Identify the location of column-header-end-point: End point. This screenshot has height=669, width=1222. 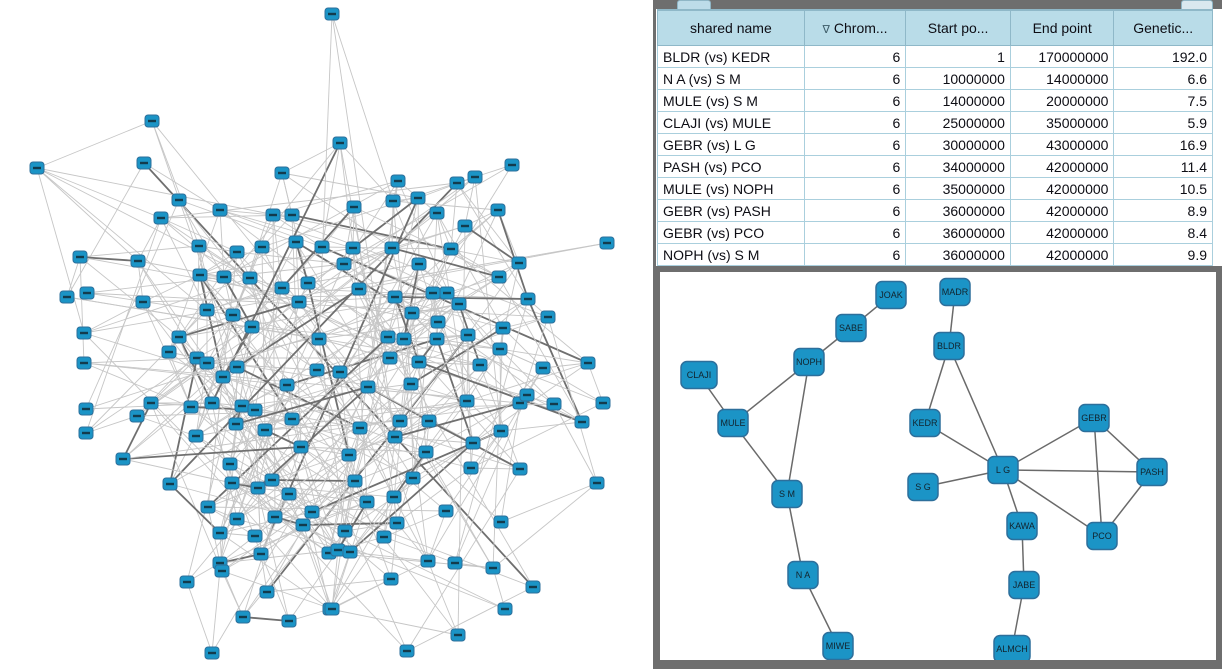
(1062, 27).